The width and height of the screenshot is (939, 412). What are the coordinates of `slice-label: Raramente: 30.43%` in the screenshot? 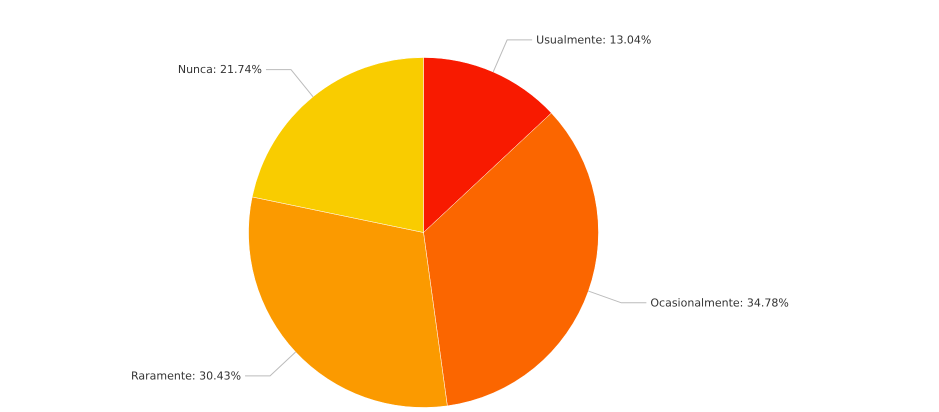 It's located at (186, 375).